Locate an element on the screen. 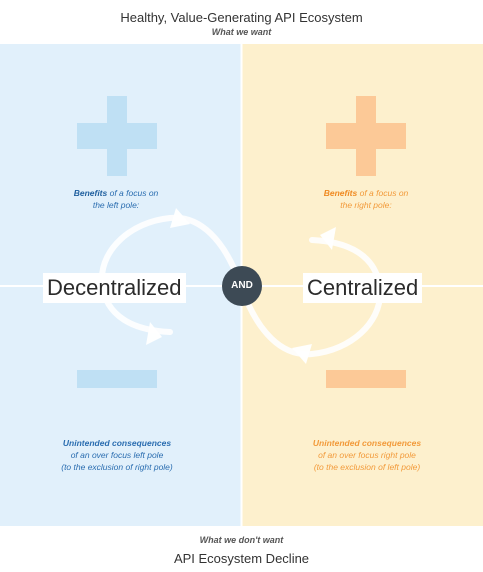 The width and height of the screenshot is (483, 572). right-pole-label: Centralized is located at coordinates (363, 288).